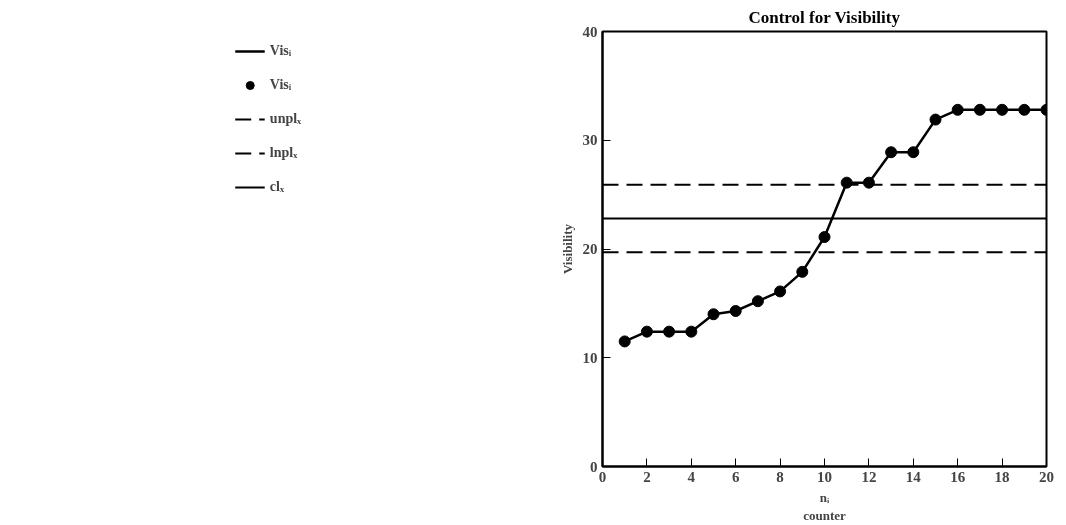 The width and height of the screenshot is (1066, 525). What do you see at coordinates (280, 50) in the screenshot?
I see `text: Visᵢ` at bounding box center [280, 50].